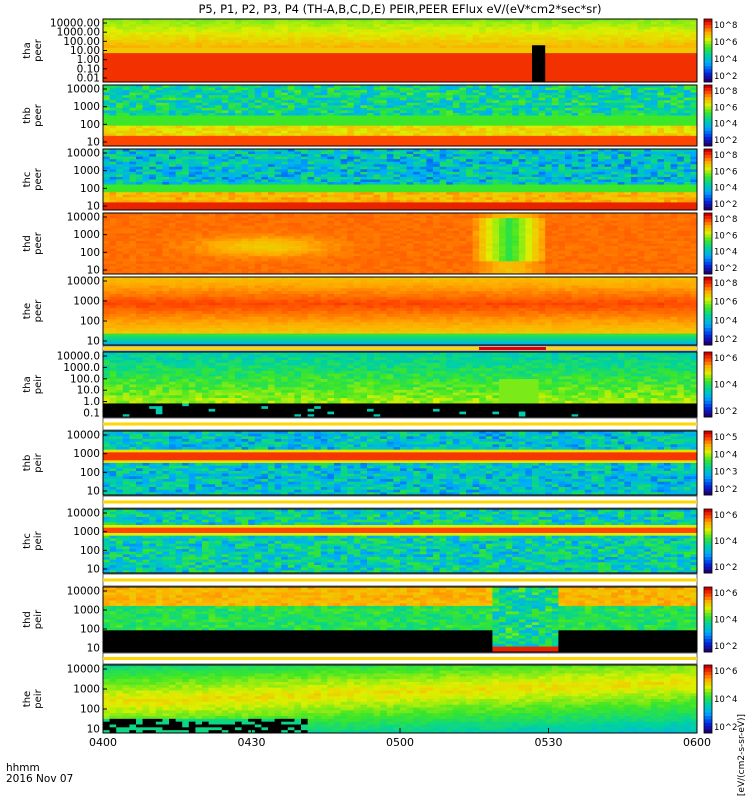  Describe the element at coordinates (27, 115) in the screenshot. I see `panel-probe-label: thb` at that location.